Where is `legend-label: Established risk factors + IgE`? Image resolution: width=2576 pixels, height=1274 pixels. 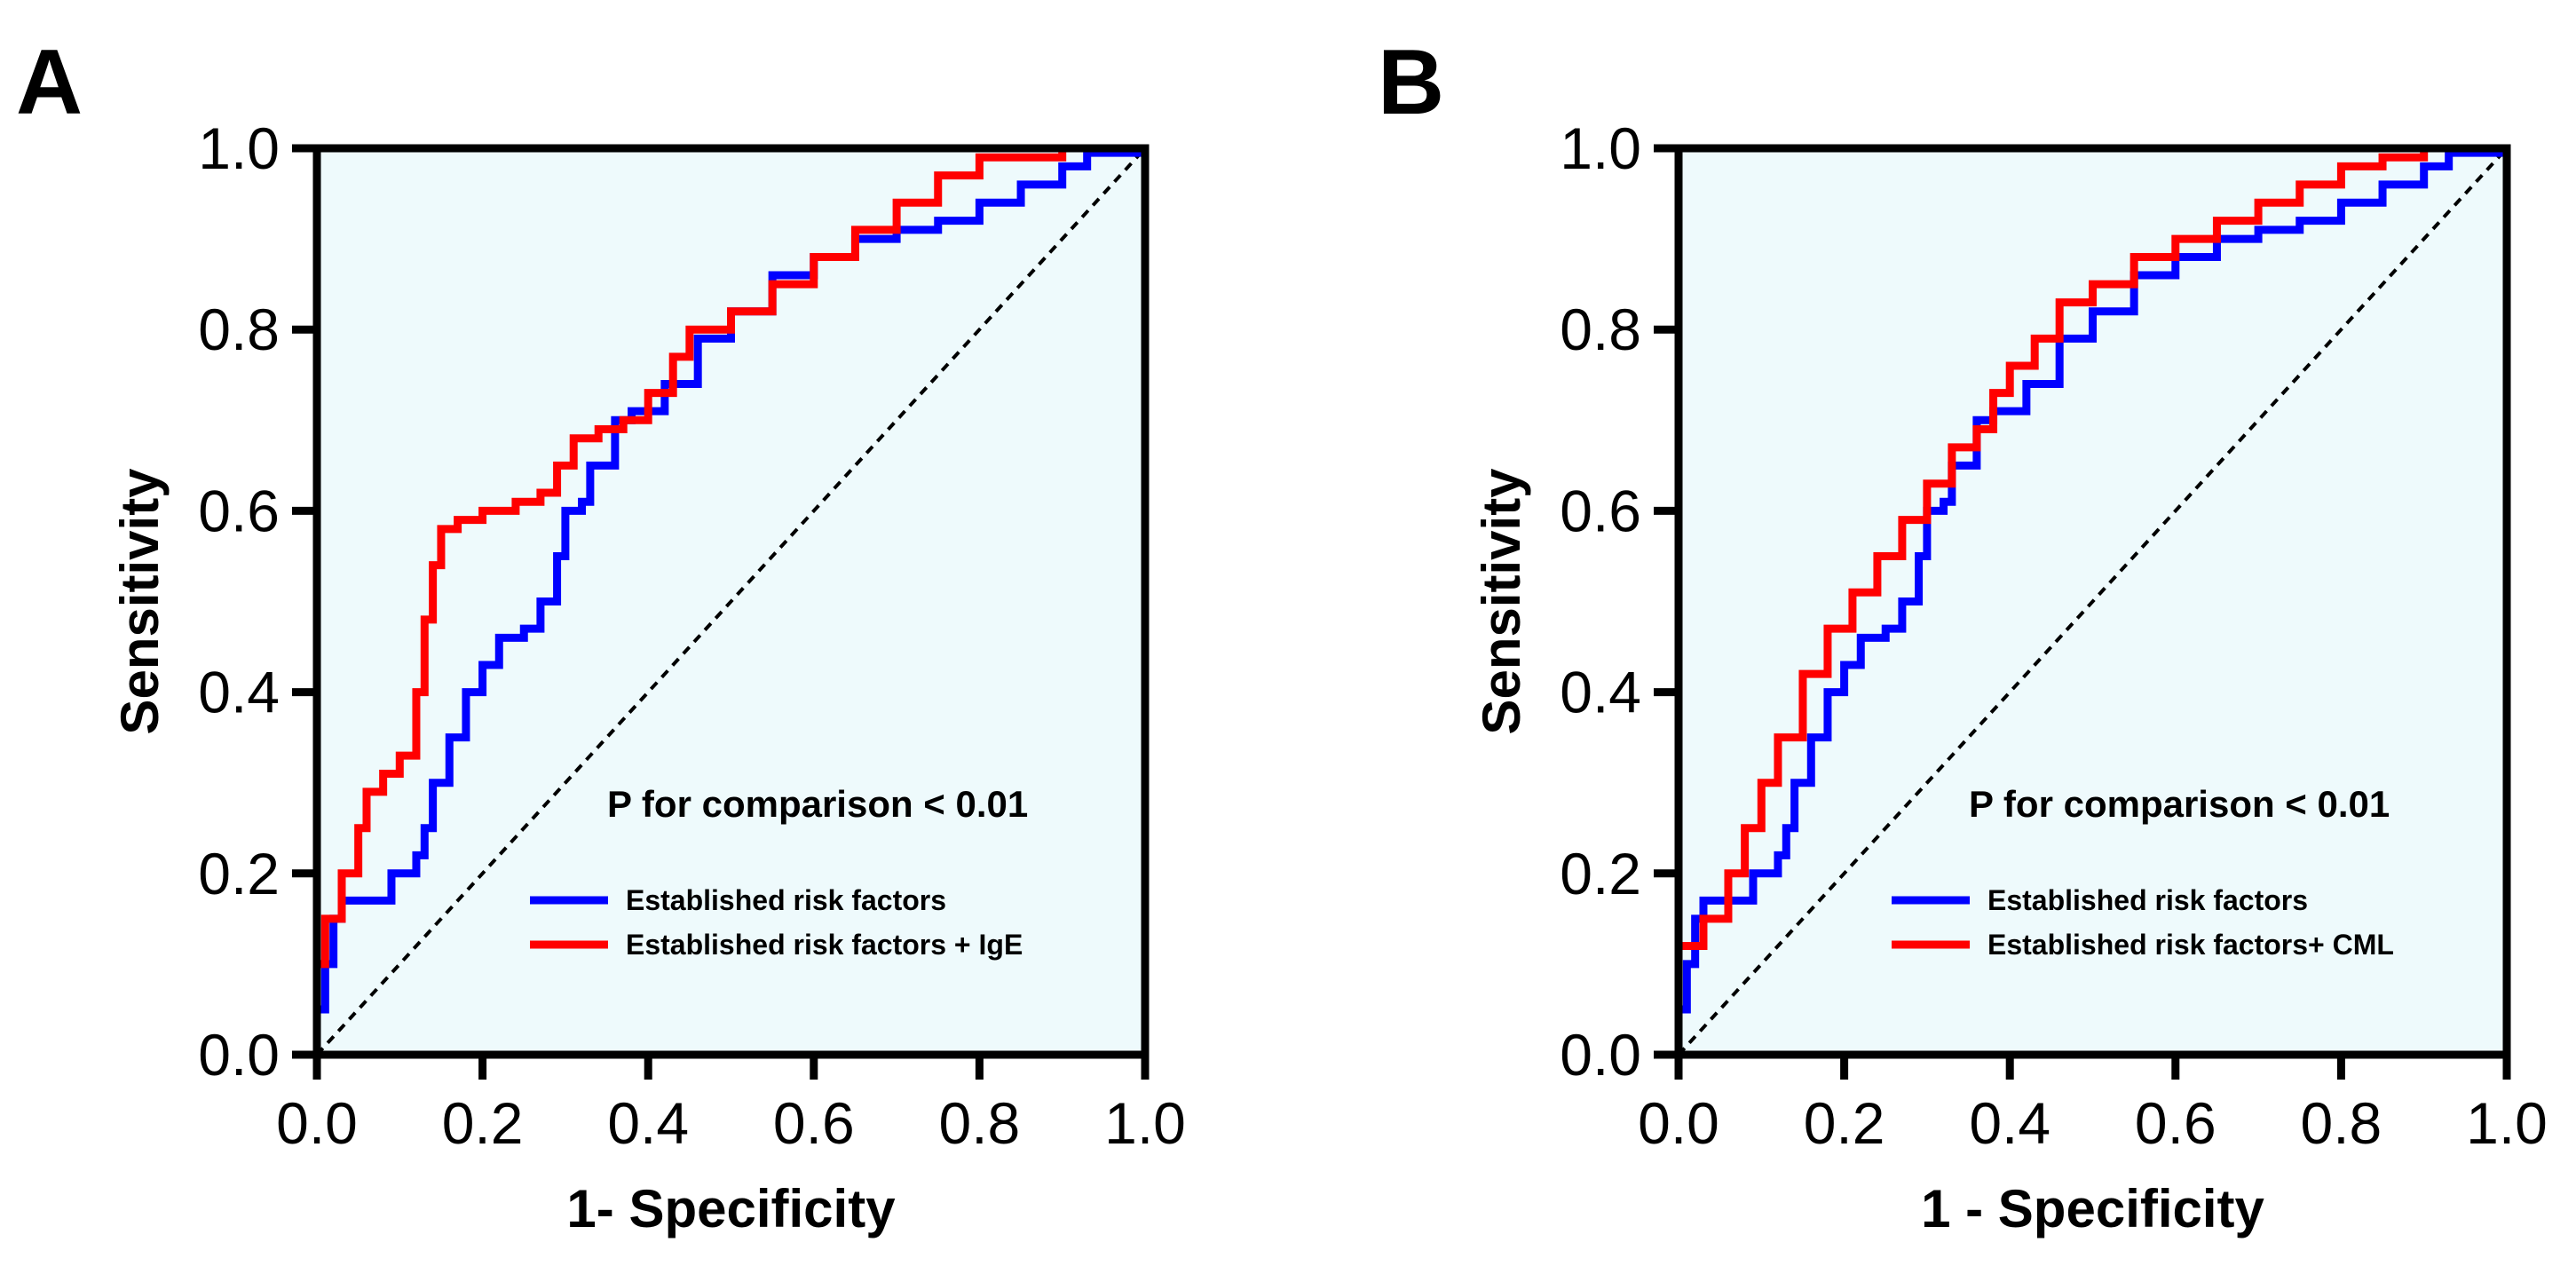 legend-label: Established risk factors + IgE is located at coordinates (824, 945).